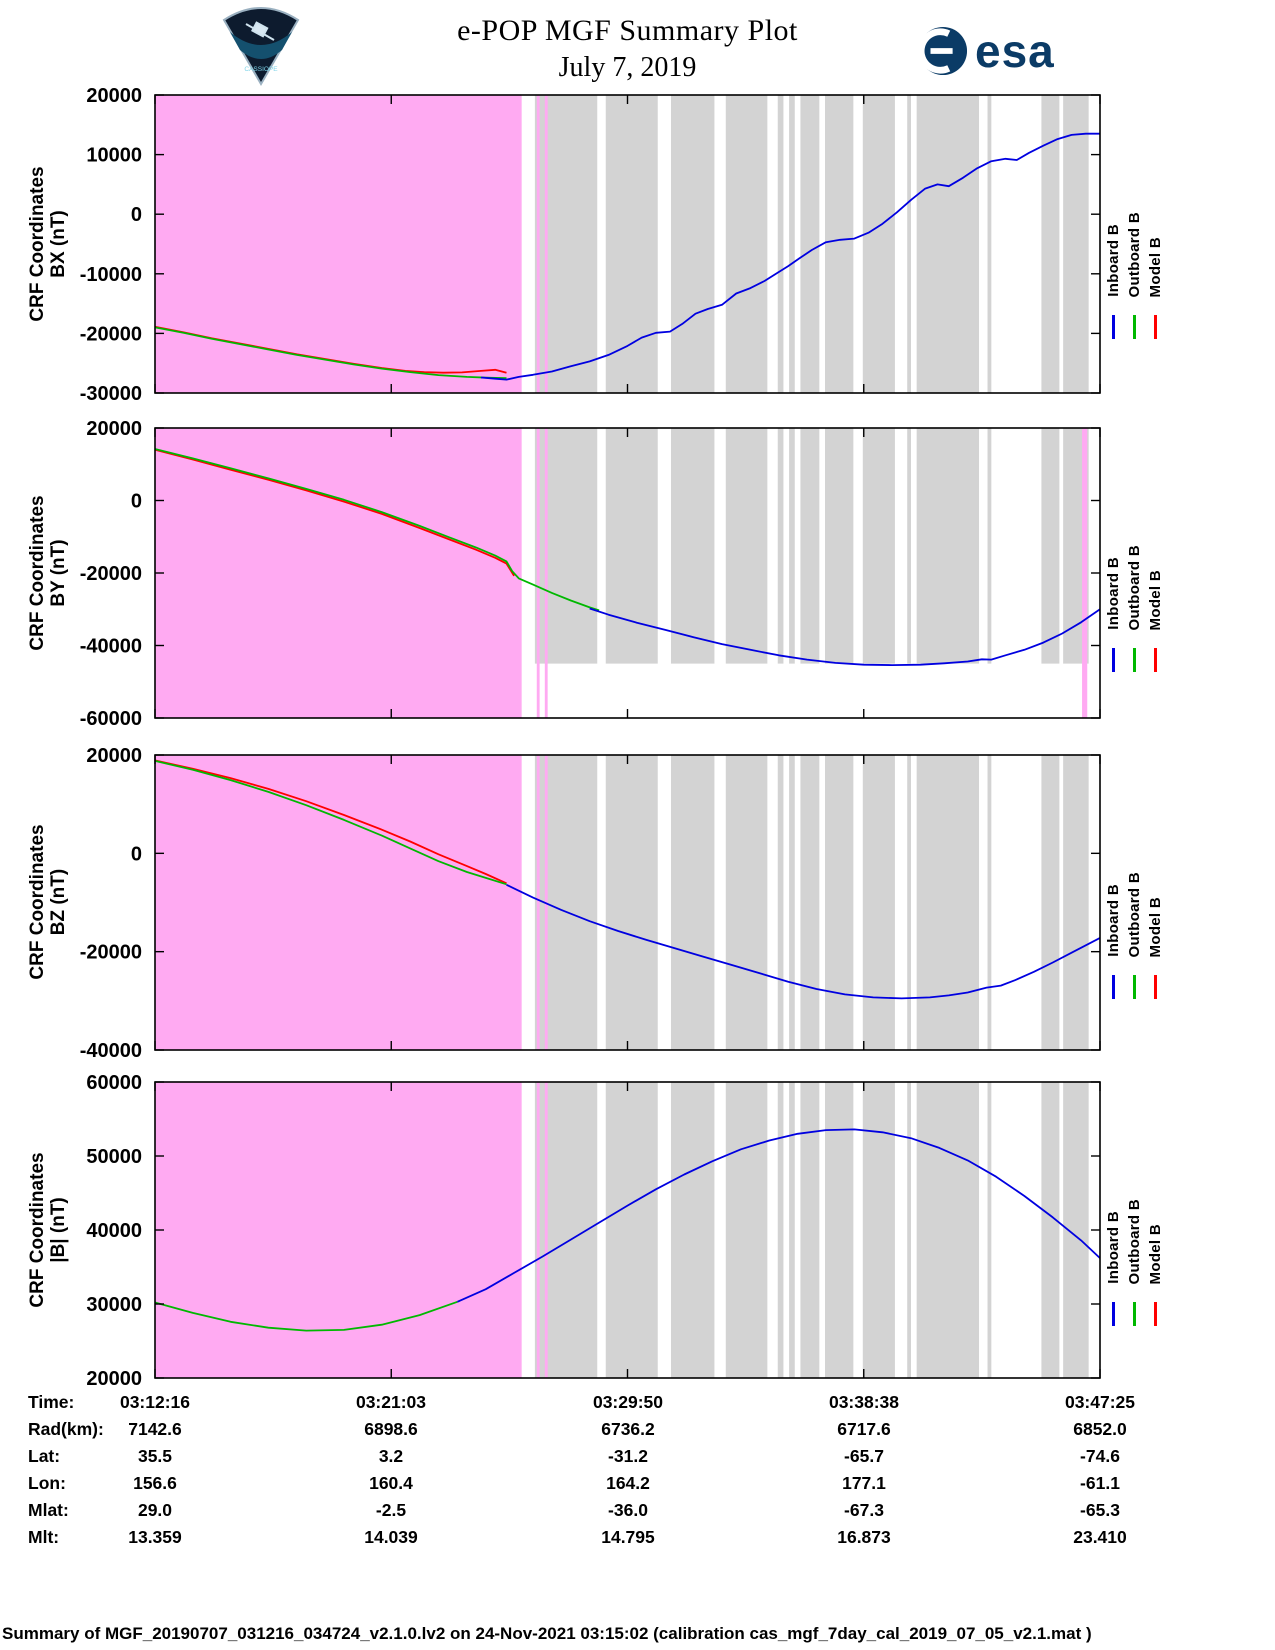 The image size is (1275, 1650). I want to click on table-cell: 177.1, so click(864, 1483).